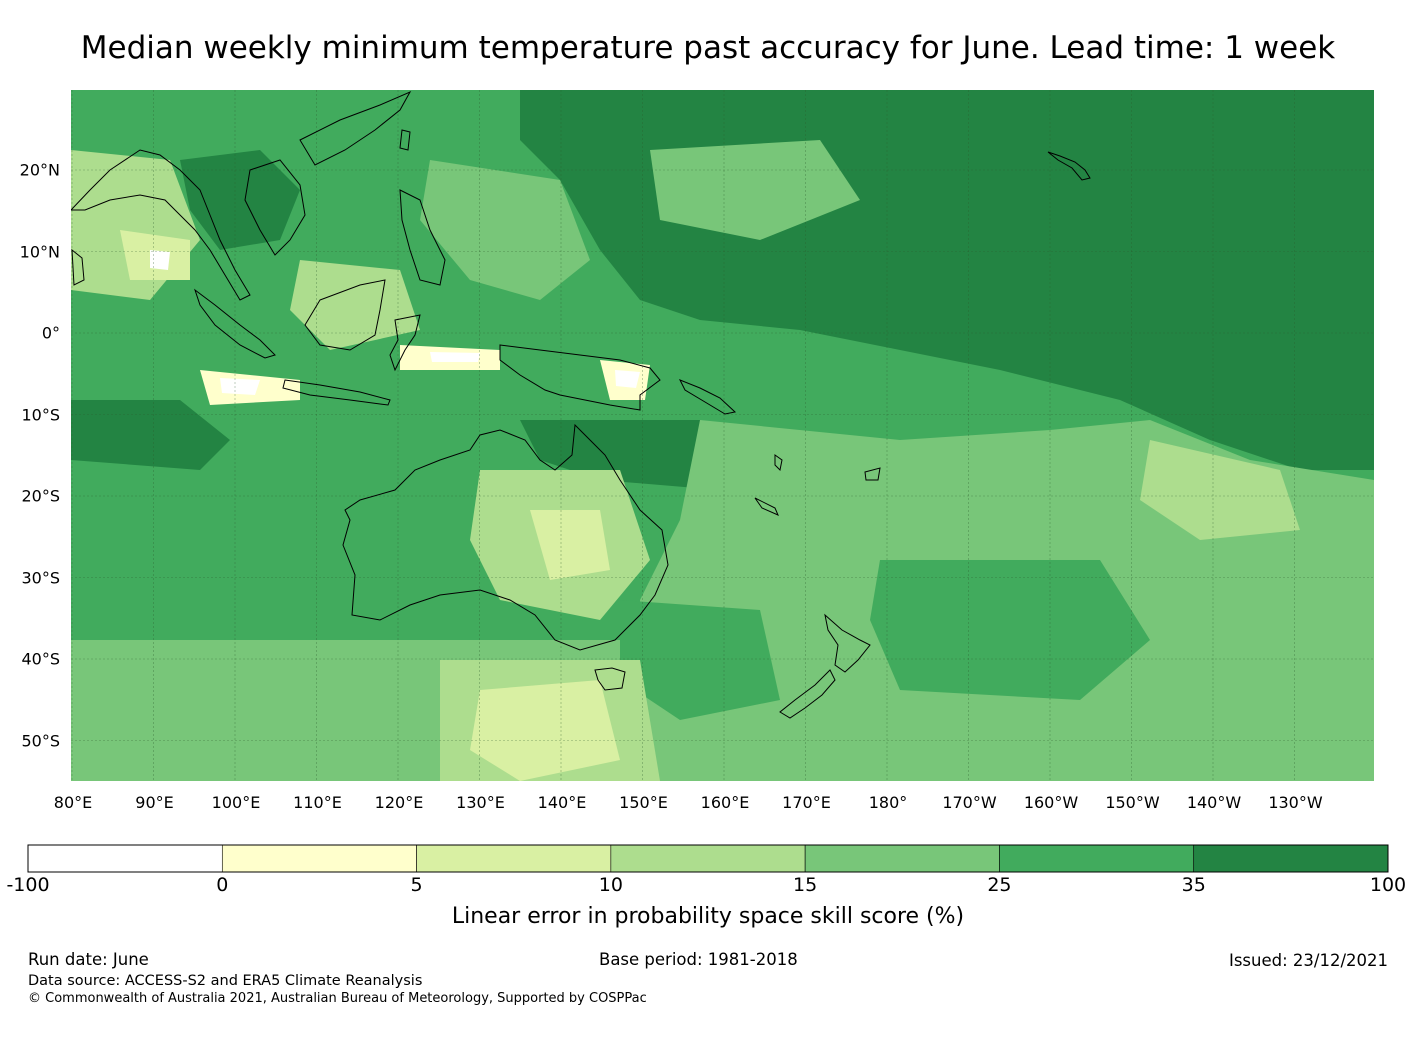 The width and height of the screenshot is (1416, 1050). Describe the element at coordinates (505, 537) in the screenshot. I see `coastline-australia` at that location.